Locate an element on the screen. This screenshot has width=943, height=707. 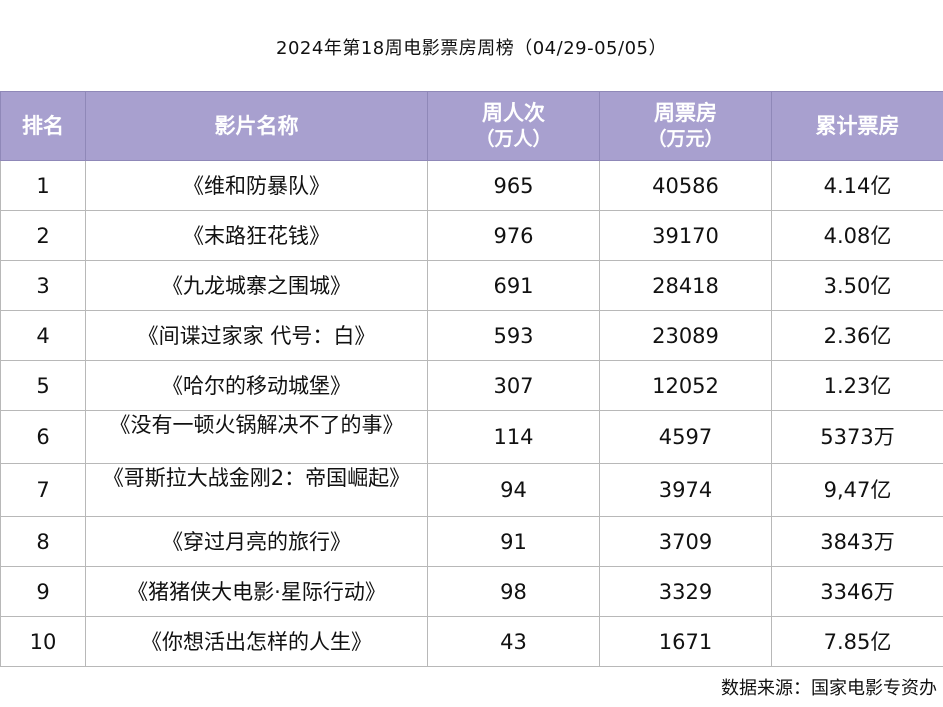
cell-weekly-admissions: 94 is located at coordinates (513, 490).